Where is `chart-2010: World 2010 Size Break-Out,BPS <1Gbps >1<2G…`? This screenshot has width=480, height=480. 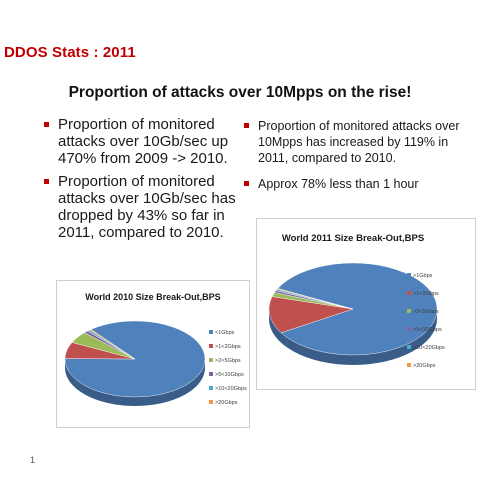 chart-2010: World 2010 Size Break-Out,BPS <1Gbps >1<2G… is located at coordinates (153, 354).